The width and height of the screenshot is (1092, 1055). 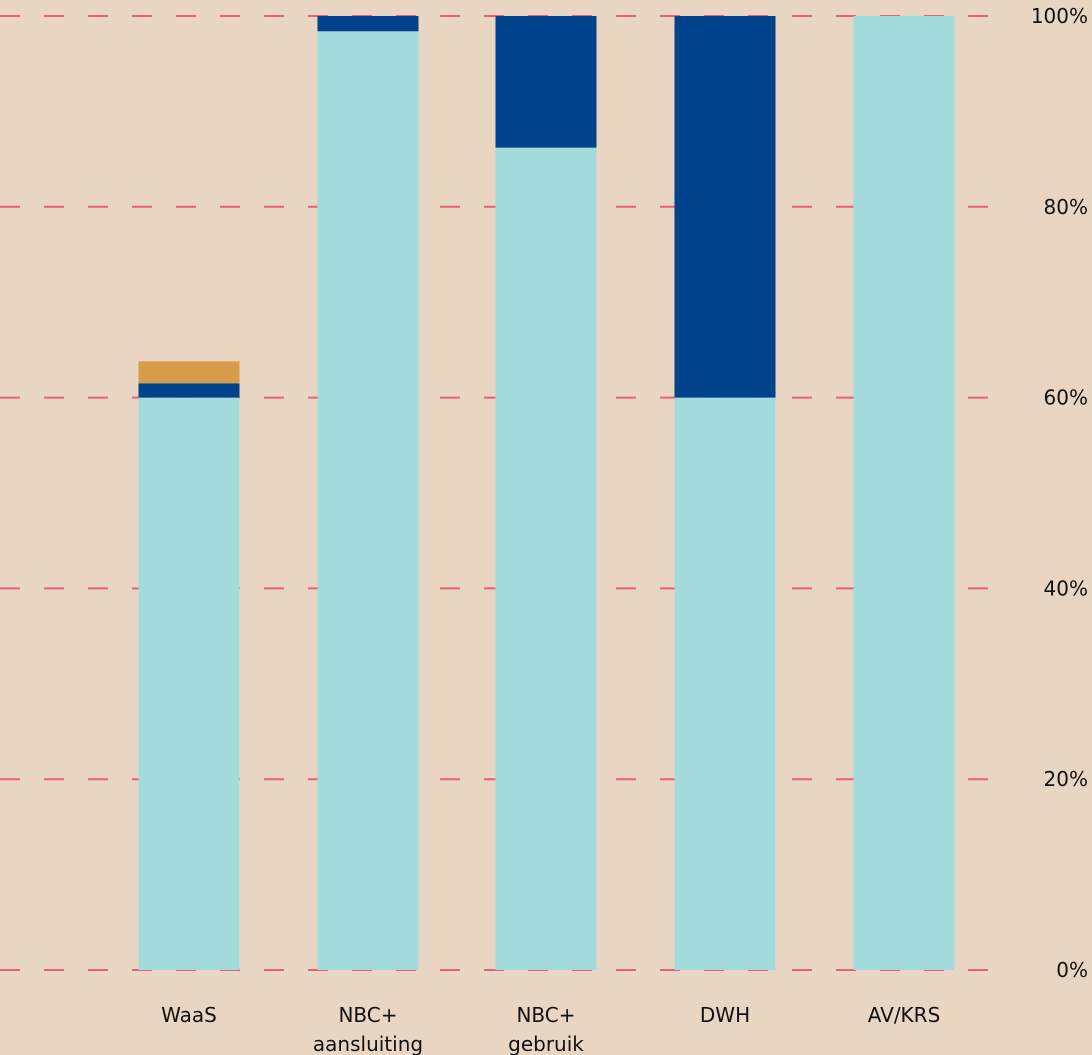 I want to click on x-category-label: DWH, so click(x=725, y=1015).